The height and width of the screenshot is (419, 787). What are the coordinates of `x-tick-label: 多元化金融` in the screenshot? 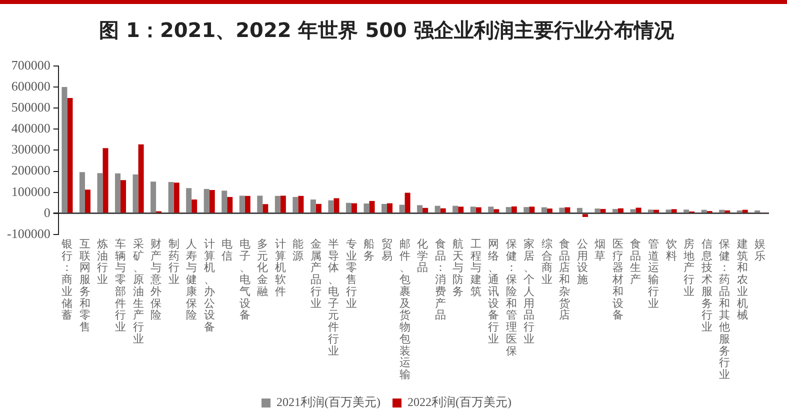 It's located at (262, 268).